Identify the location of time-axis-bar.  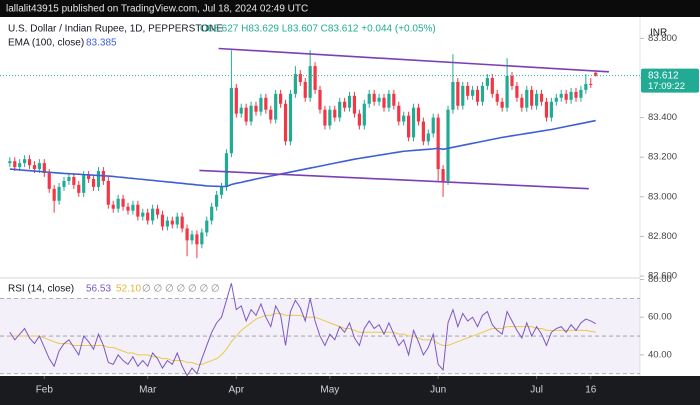
(350, 390).